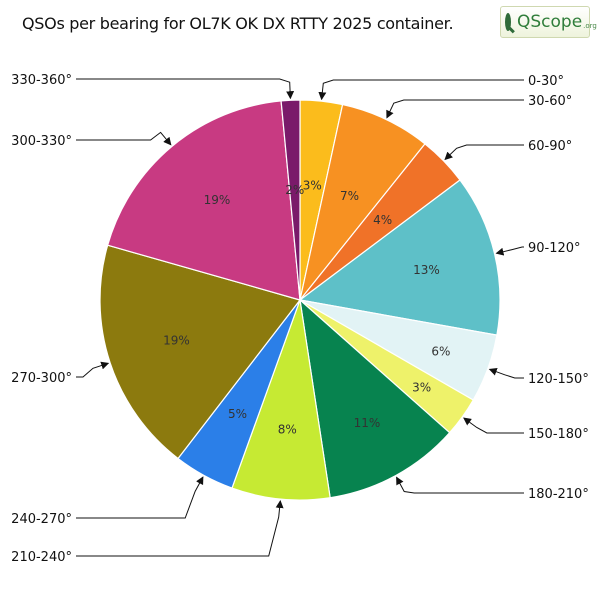 The width and height of the screenshot is (600, 600). Describe the element at coordinates (176, 341) in the screenshot. I see `slice-pct-label-270-300: 19%` at that location.